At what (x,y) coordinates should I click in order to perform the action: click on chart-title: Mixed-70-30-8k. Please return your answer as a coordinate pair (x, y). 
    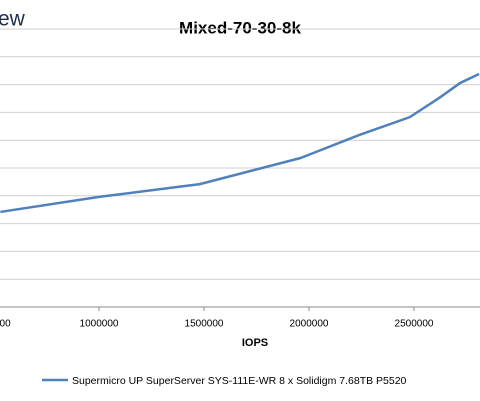
    Looking at the image, I should click on (240, 27).